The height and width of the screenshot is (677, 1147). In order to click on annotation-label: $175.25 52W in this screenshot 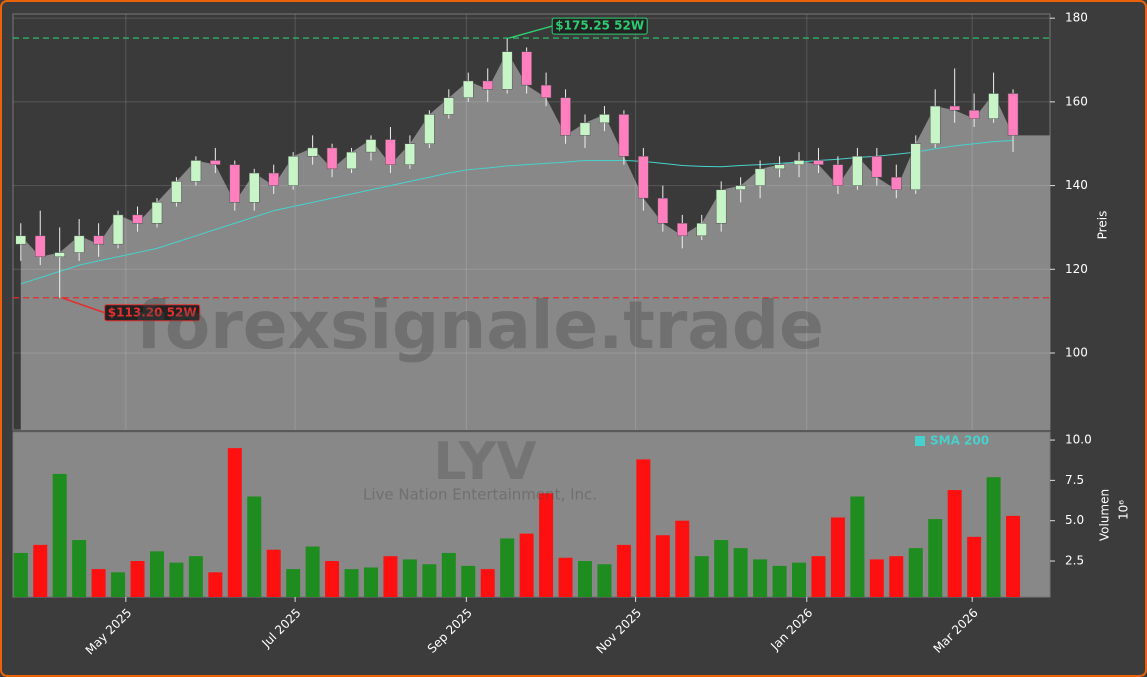, I will do `click(599, 26)`.